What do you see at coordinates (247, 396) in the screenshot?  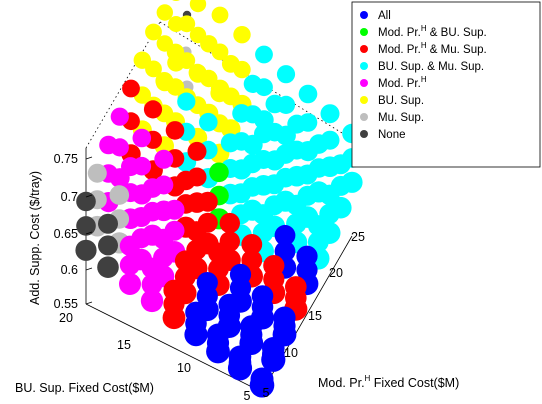 I see `y-tick-label: 5` at bounding box center [247, 396].